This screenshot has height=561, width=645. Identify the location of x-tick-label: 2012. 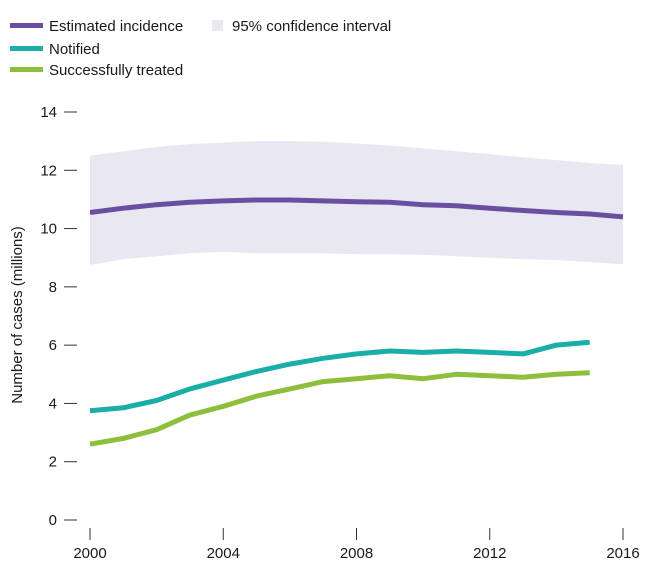
(489, 553).